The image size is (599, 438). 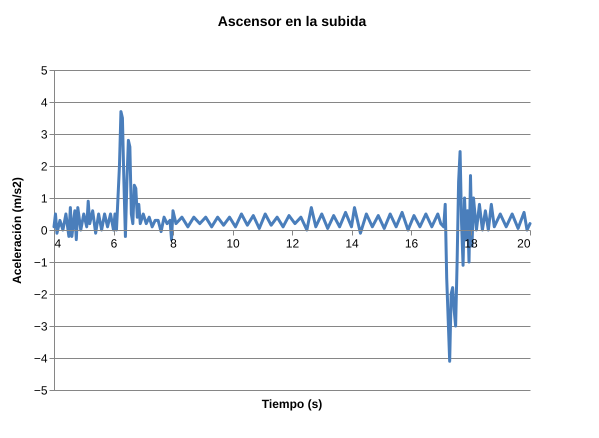 What do you see at coordinates (174, 243) in the screenshot?
I see `x-tick-label: 8` at bounding box center [174, 243].